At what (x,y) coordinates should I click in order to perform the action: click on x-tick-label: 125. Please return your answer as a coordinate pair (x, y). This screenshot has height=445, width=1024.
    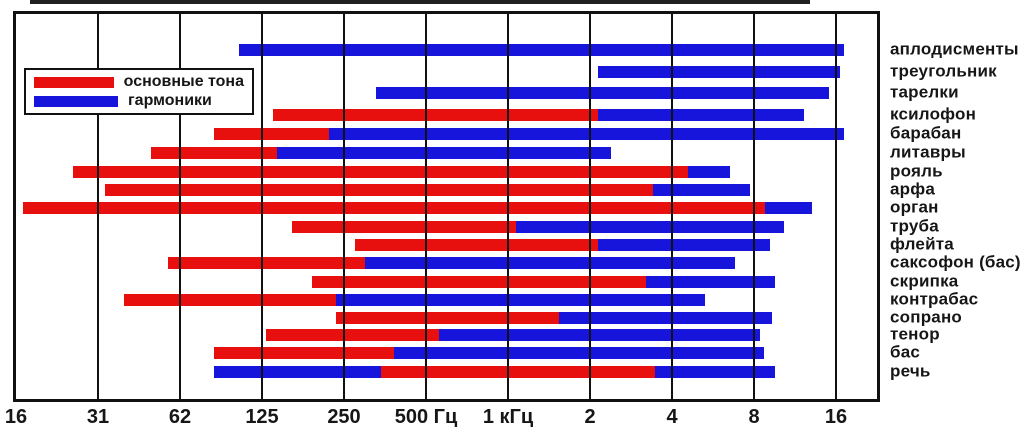
    Looking at the image, I should click on (262, 417).